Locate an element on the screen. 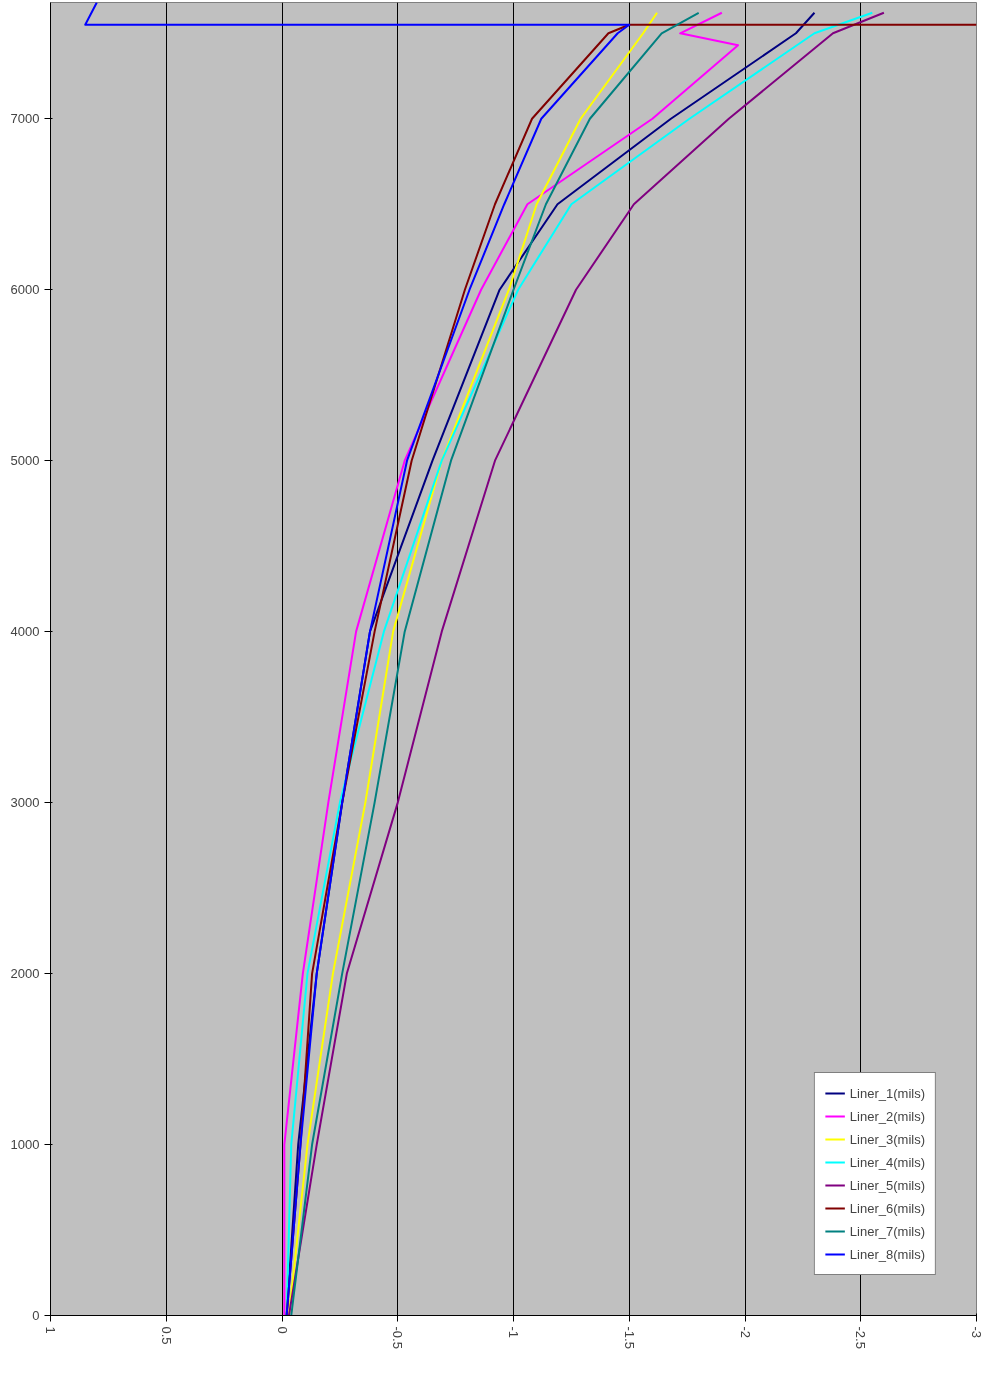 The width and height of the screenshot is (997, 1385). legend-label: Liner_5(mils) is located at coordinates (887, 1185).